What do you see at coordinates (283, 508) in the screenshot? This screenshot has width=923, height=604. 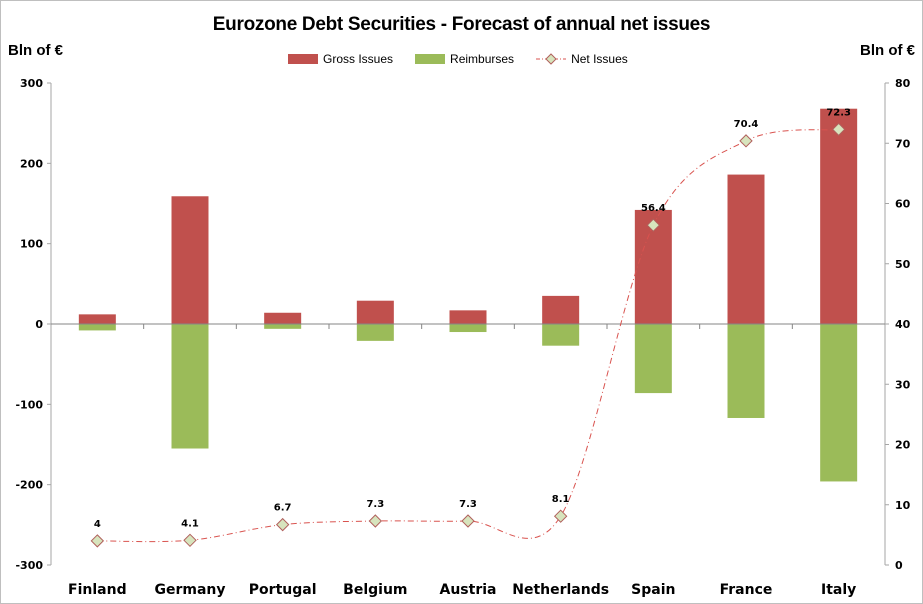 I see `net-issues-label-portugal: 6.7` at bounding box center [283, 508].